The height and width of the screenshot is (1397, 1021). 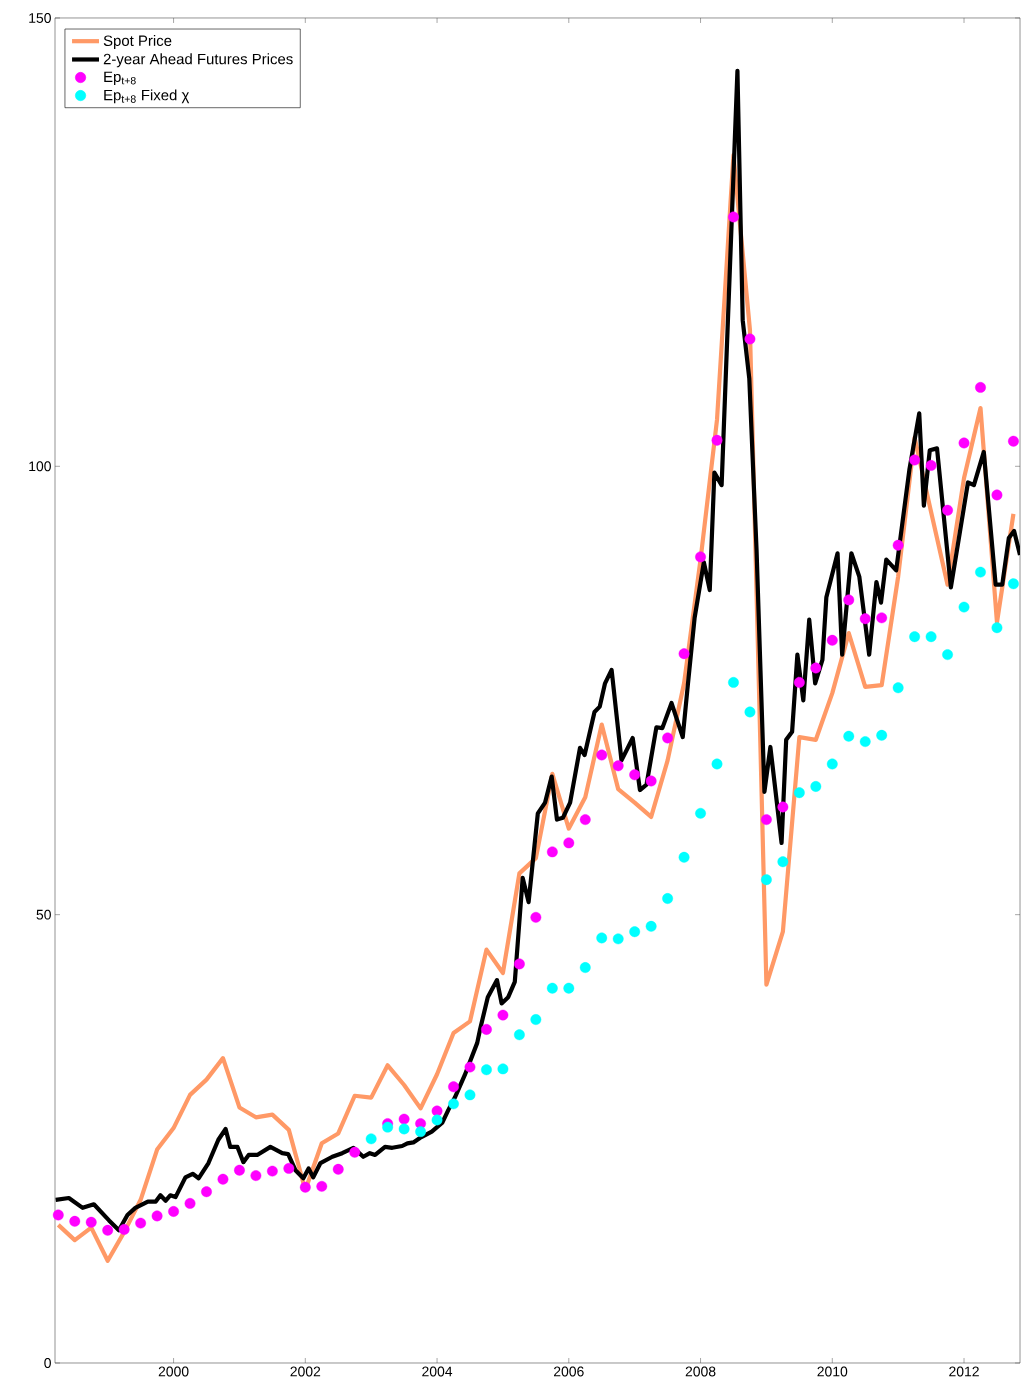 What do you see at coordinates (147, 96) in the screenshot?
I see `legend-label: Ep$_{t+8}$ Fixed χ` at bounding box center [147, 96].